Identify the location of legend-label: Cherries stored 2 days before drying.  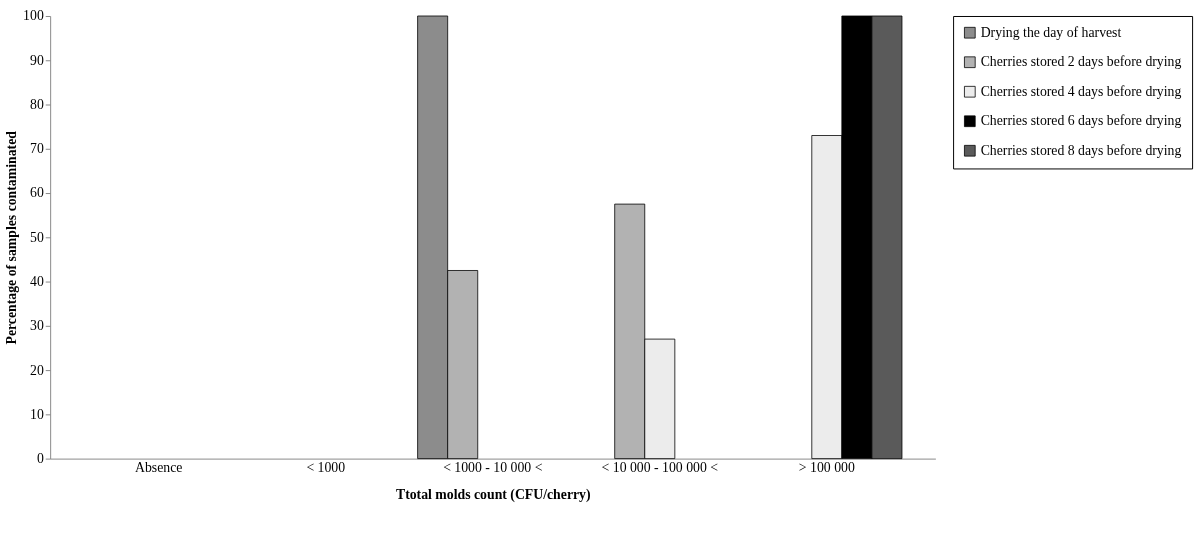
(1081, 62).